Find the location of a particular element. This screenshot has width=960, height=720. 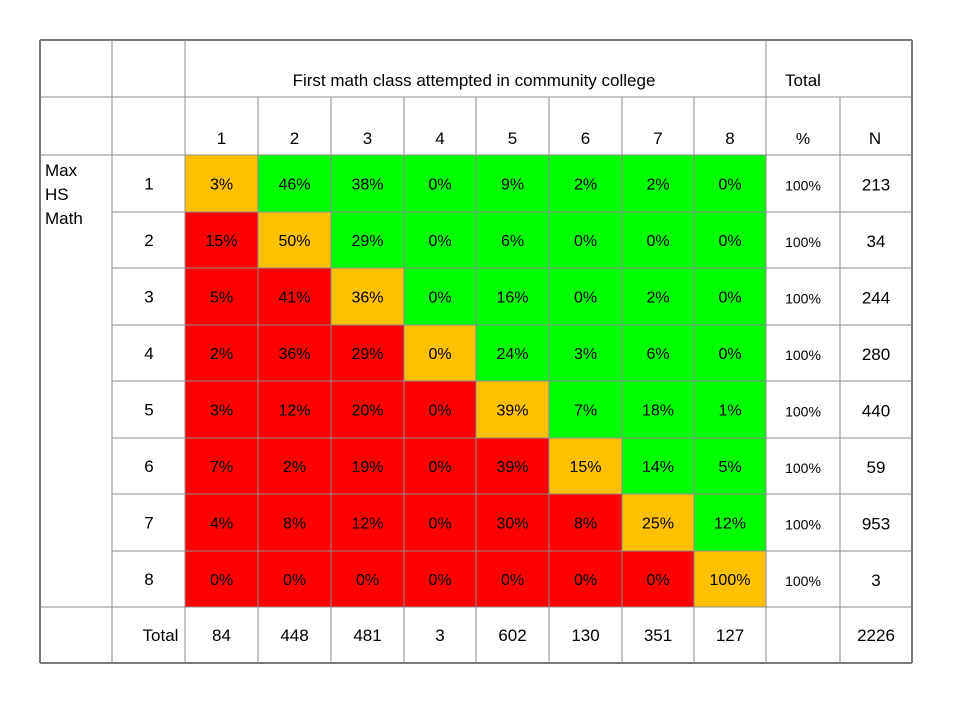

total-value: 3 is located at coordinates (439, 635).